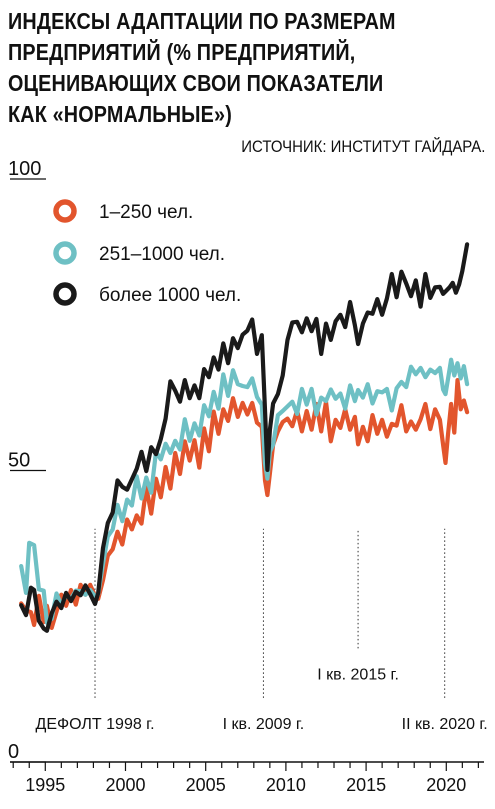 The width and height of the screenshot is (495, 809). Describe the element at coordinates (125, 785) in the screenshot. I see `x-tick-label: 2000` at that location.